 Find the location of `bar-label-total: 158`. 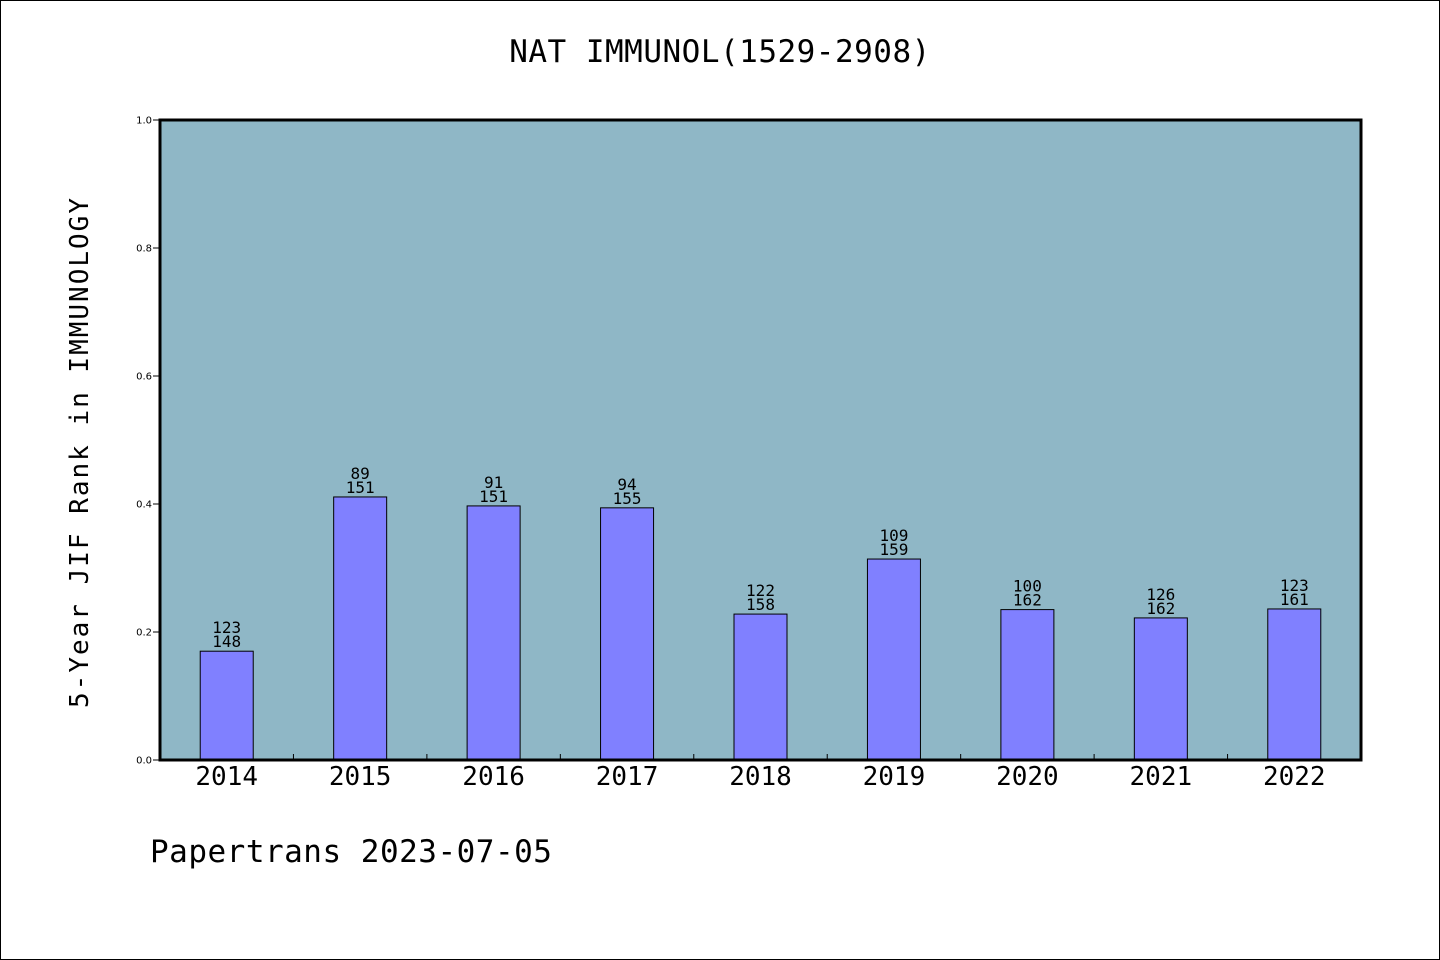

bar-label-total: 158 is located at coordinates (760, 604).